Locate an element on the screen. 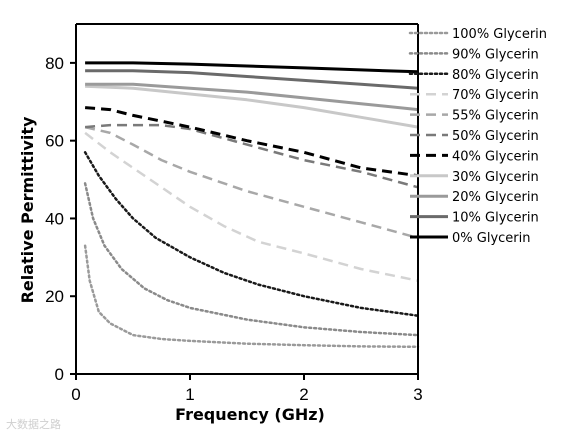  legend-label: 20% Glycerin is located at coordinates (495, 197).